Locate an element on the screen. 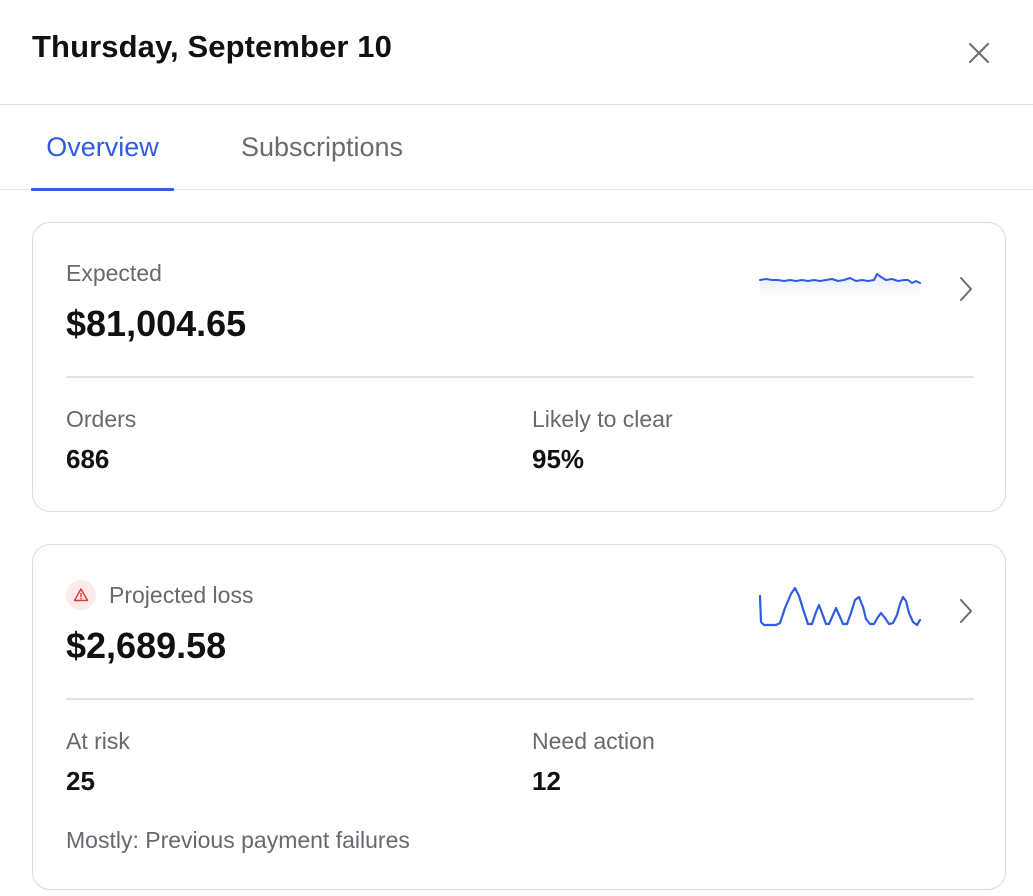 The image size is (1033, 896). tab-bar: Overview Subscriptions is located at coordinates (516, 148).